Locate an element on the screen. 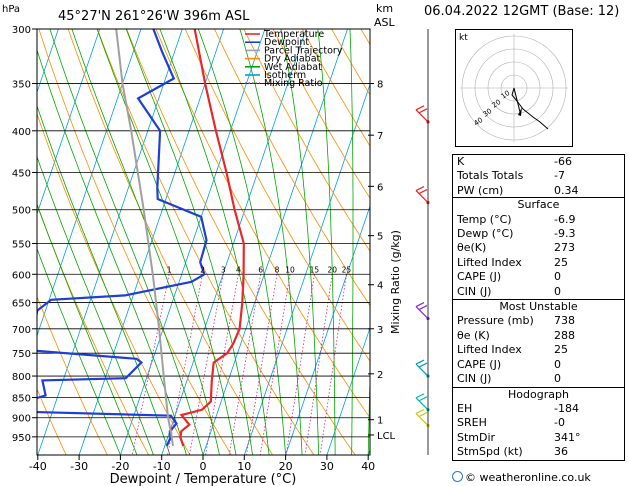  row-value: -184 is located at coordinates (566, 408).